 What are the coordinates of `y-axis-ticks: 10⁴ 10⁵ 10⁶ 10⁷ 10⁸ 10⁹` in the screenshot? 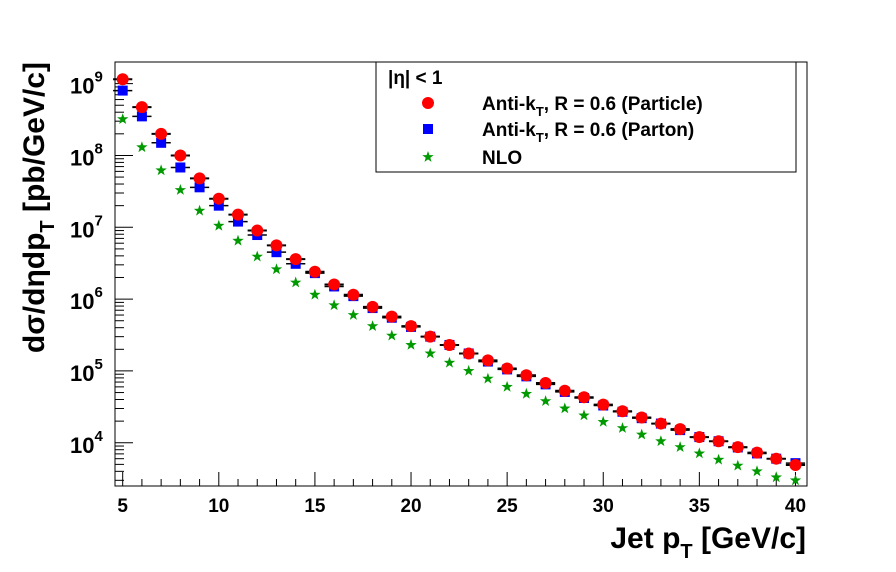 It's located at (101, 271).